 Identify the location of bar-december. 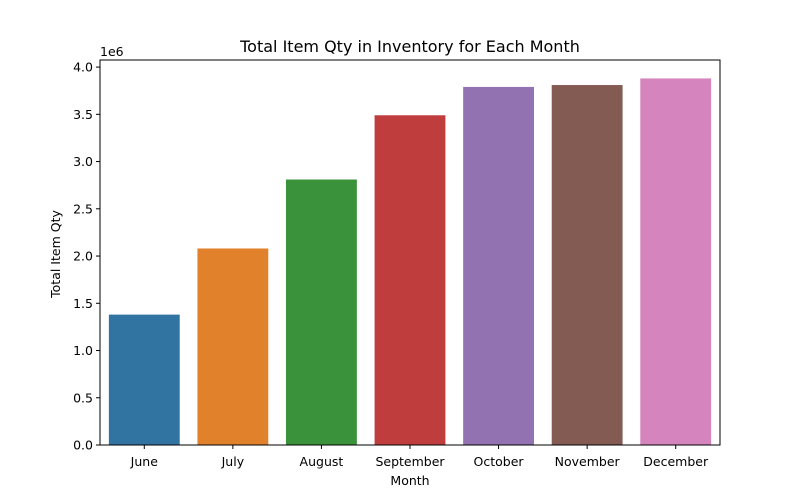
(676, 261).